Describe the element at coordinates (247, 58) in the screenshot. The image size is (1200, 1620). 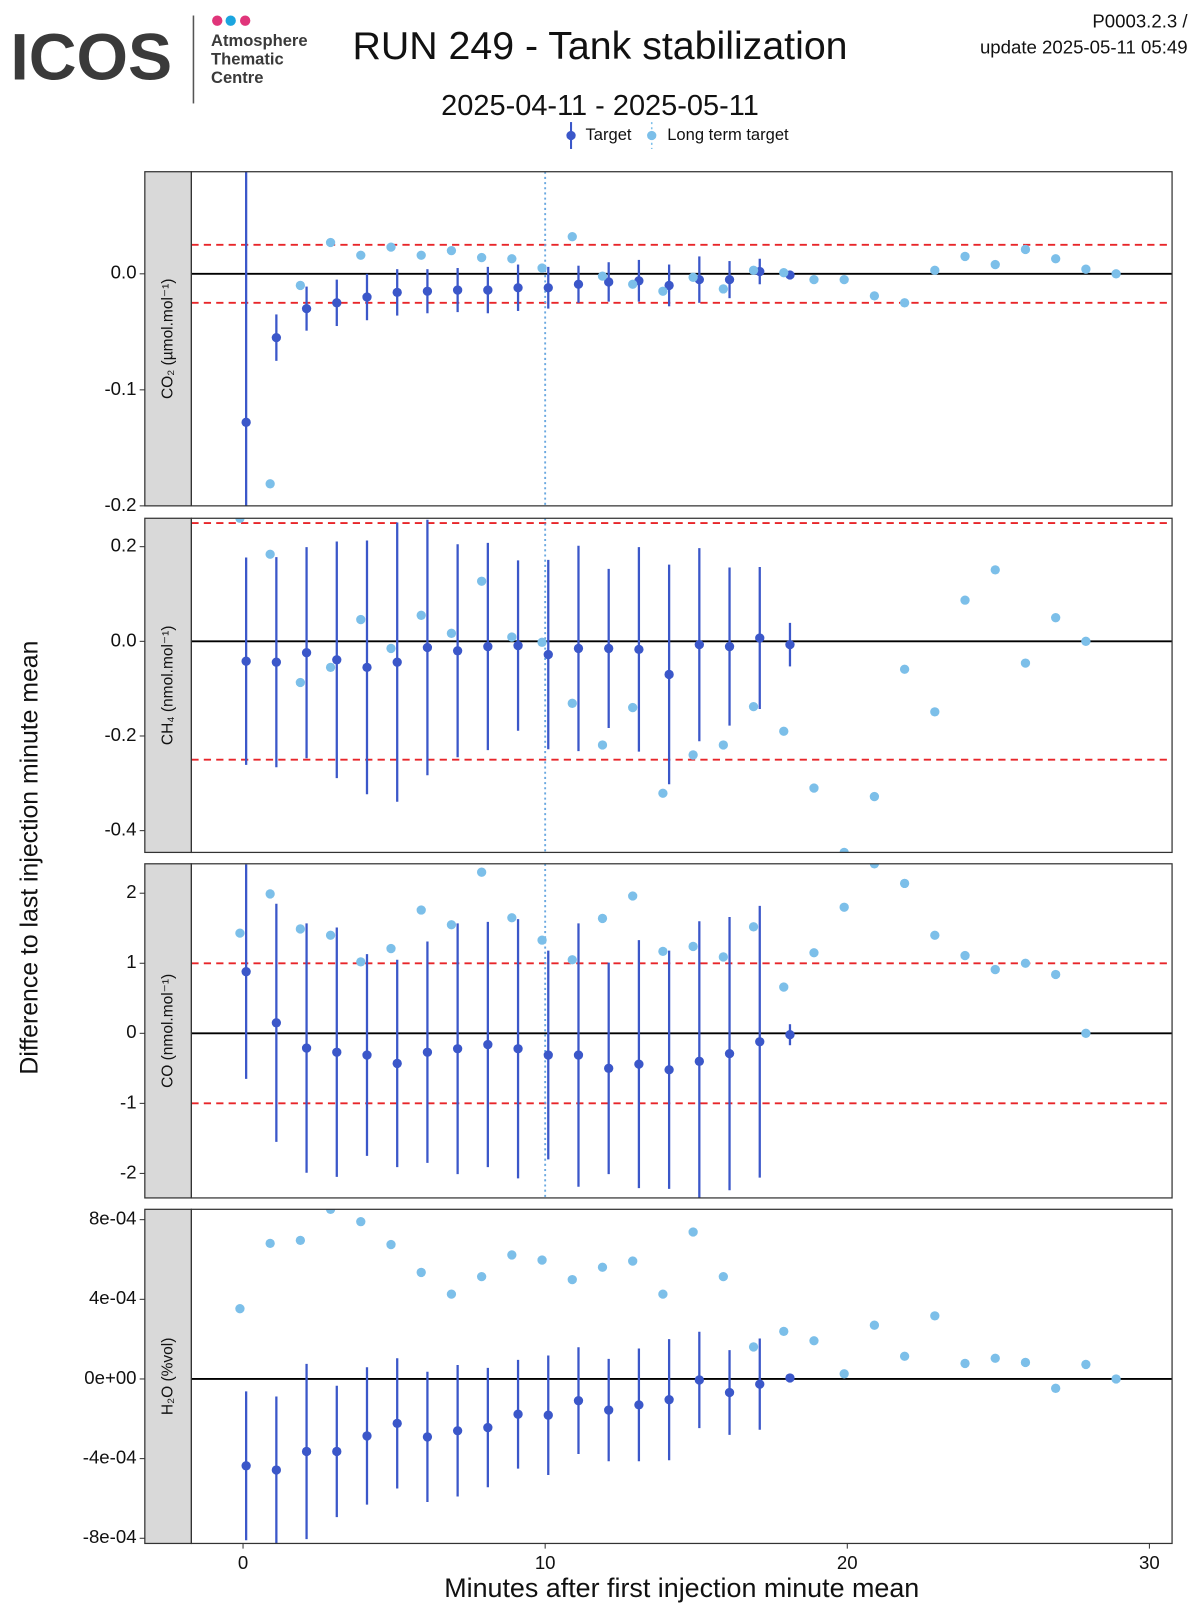
I see `org-name: Thematic` at that location.